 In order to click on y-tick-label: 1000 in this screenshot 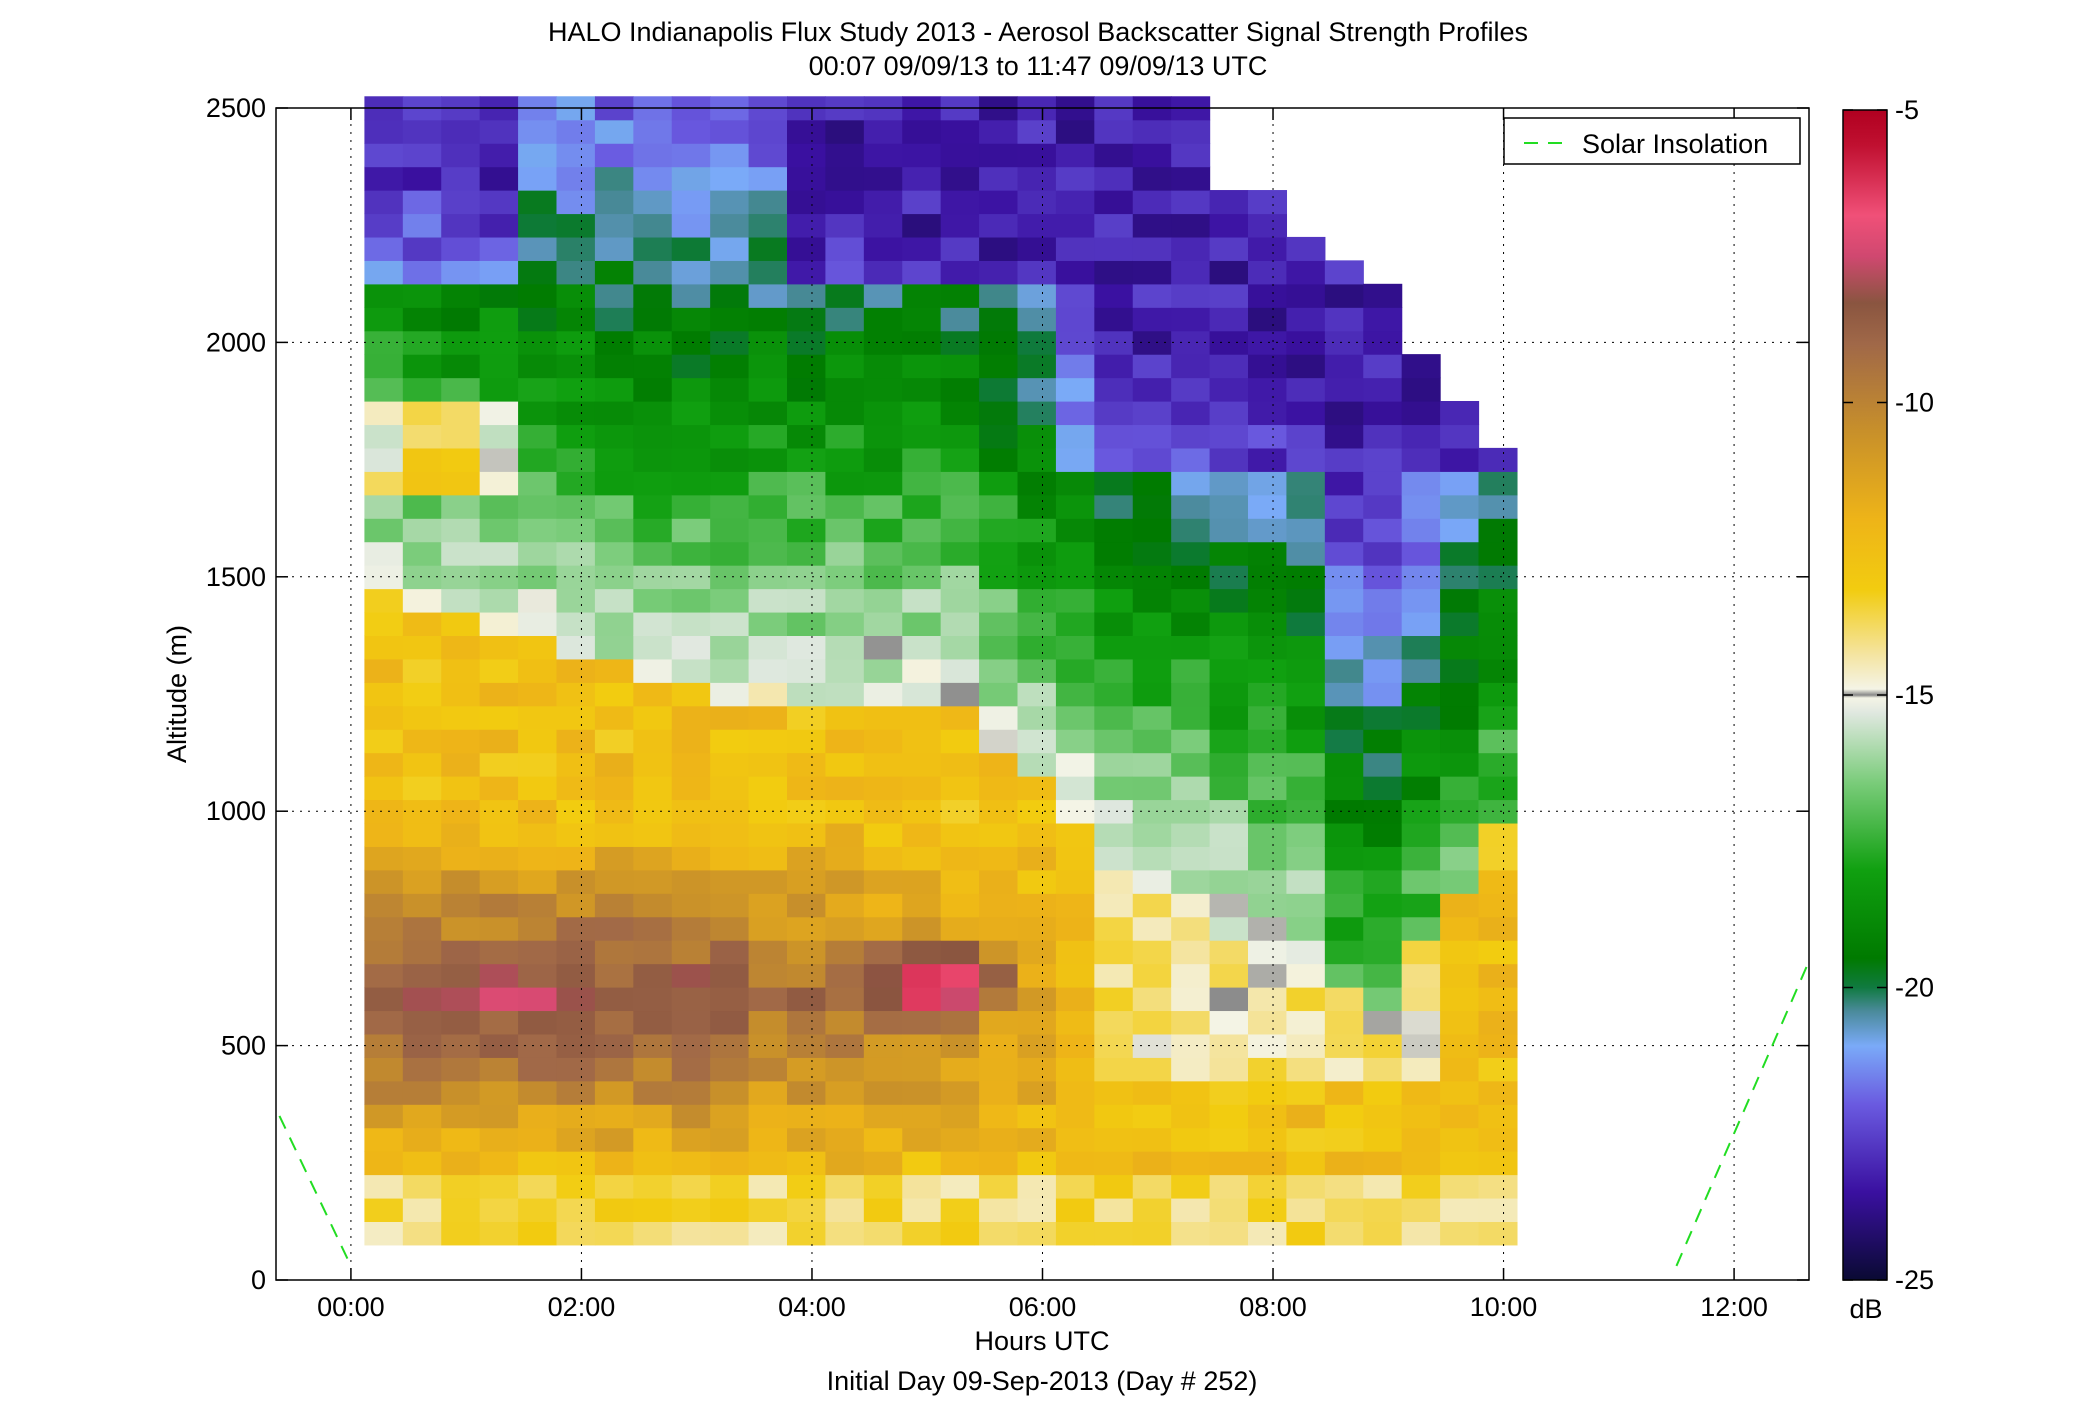, I will do `click(236, 811)`.